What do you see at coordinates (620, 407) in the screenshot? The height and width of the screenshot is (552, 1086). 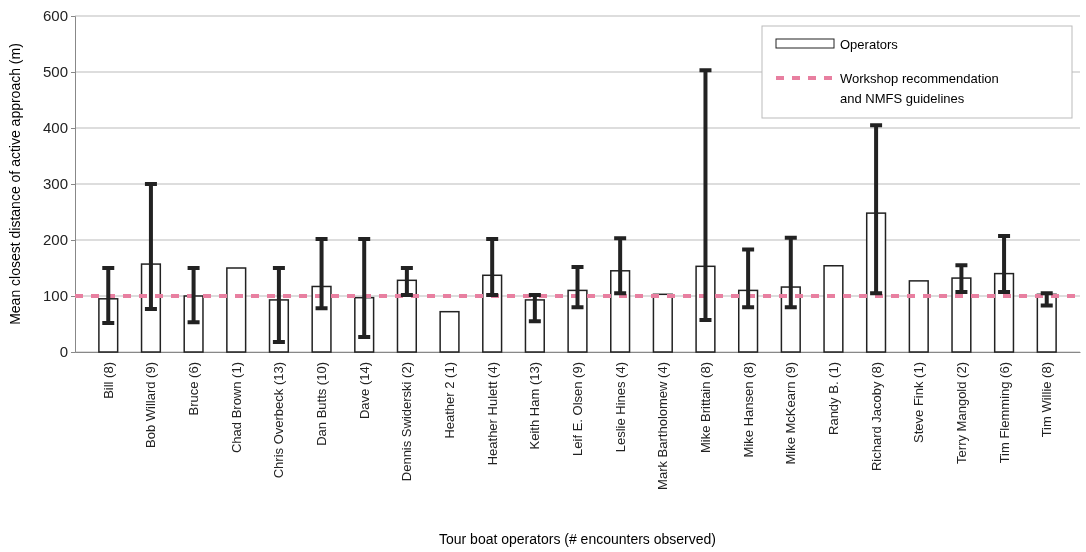 I see `x-tick-label: Leslie Hines (4)` at bounding box center [620, 407].